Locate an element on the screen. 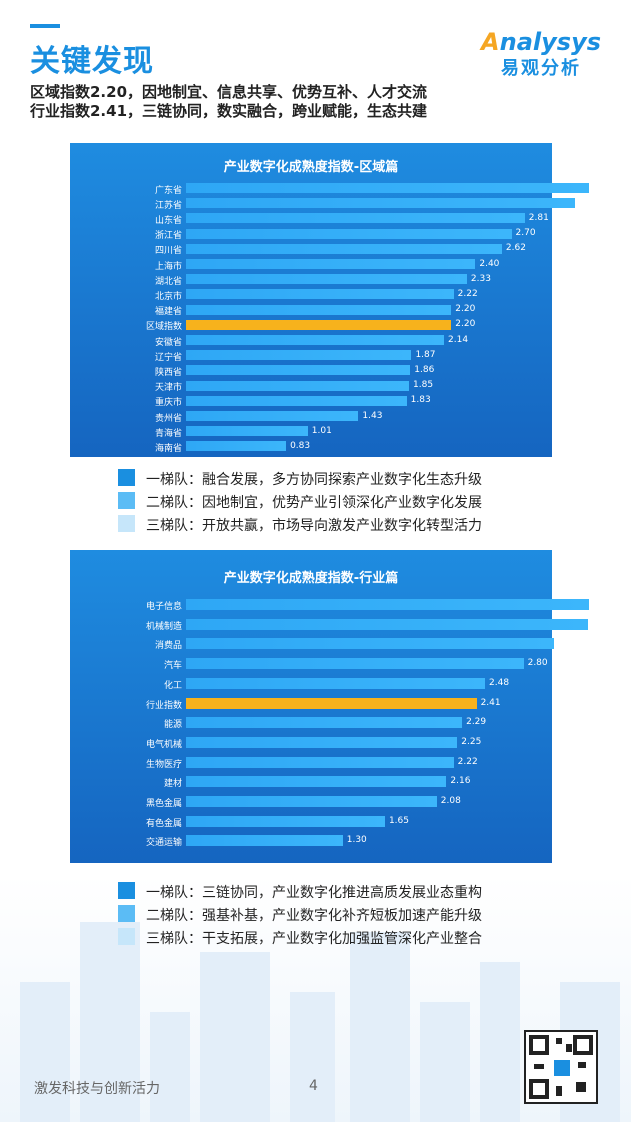  bar-row: 机械制造 3.33 is located at coordinates (341, 628).